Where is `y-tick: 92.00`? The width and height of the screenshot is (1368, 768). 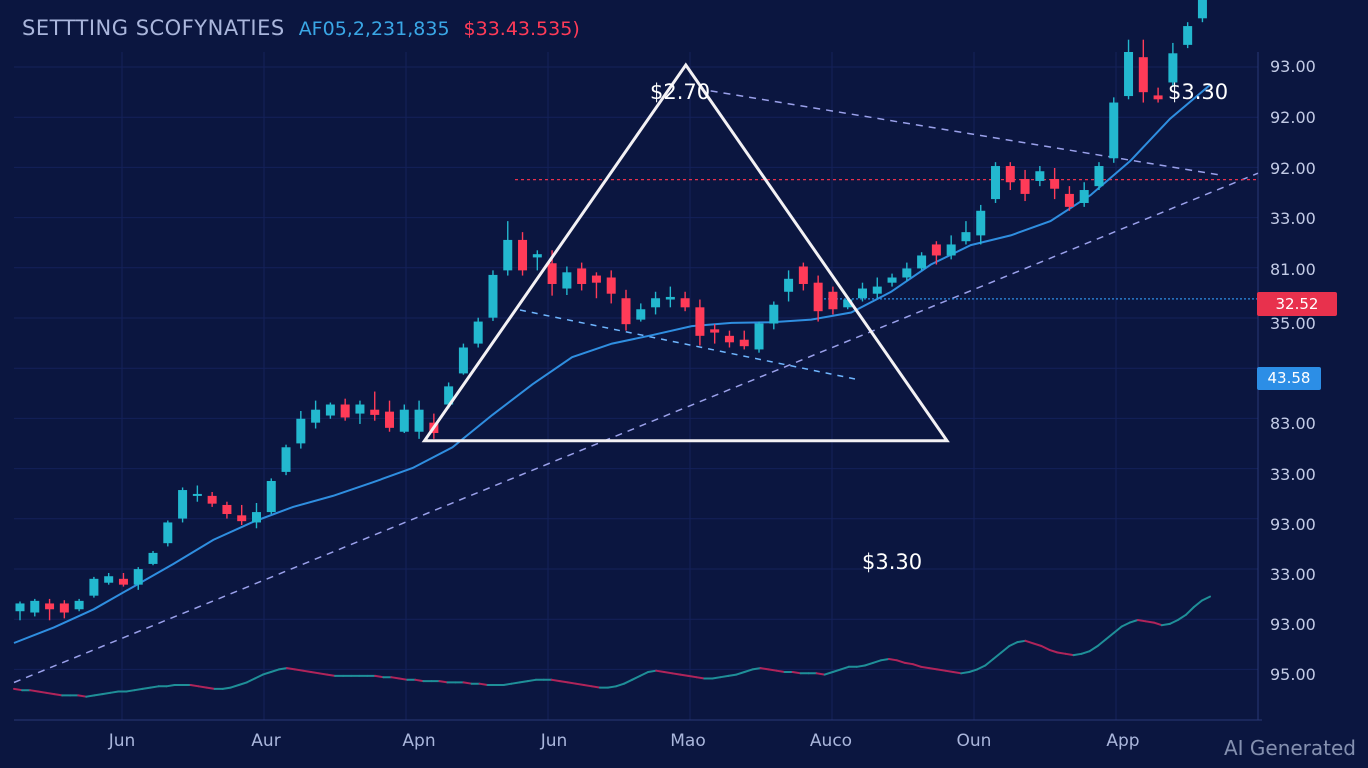
y-tick: 92.00 is located at coordinates (1293, 168).